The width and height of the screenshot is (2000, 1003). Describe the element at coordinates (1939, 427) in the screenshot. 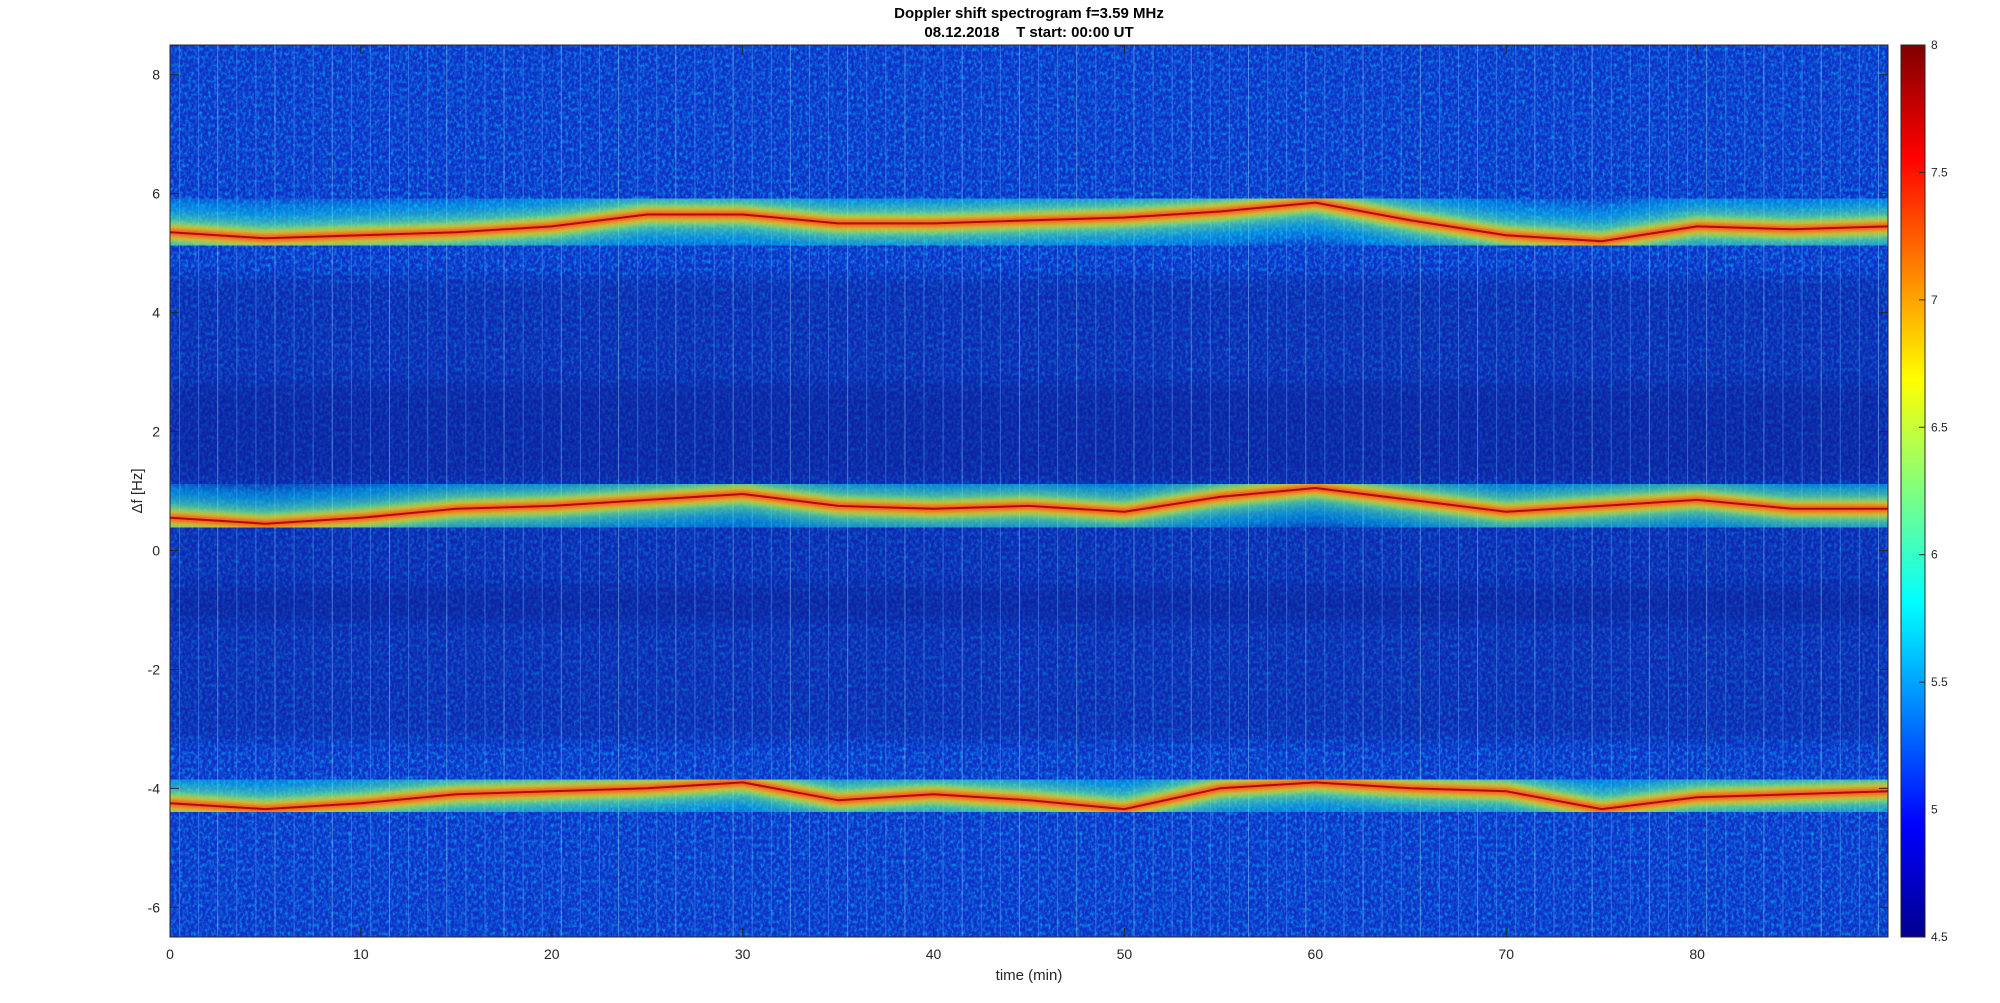

I see `colorbar-tick-label: 6.5` at that location.